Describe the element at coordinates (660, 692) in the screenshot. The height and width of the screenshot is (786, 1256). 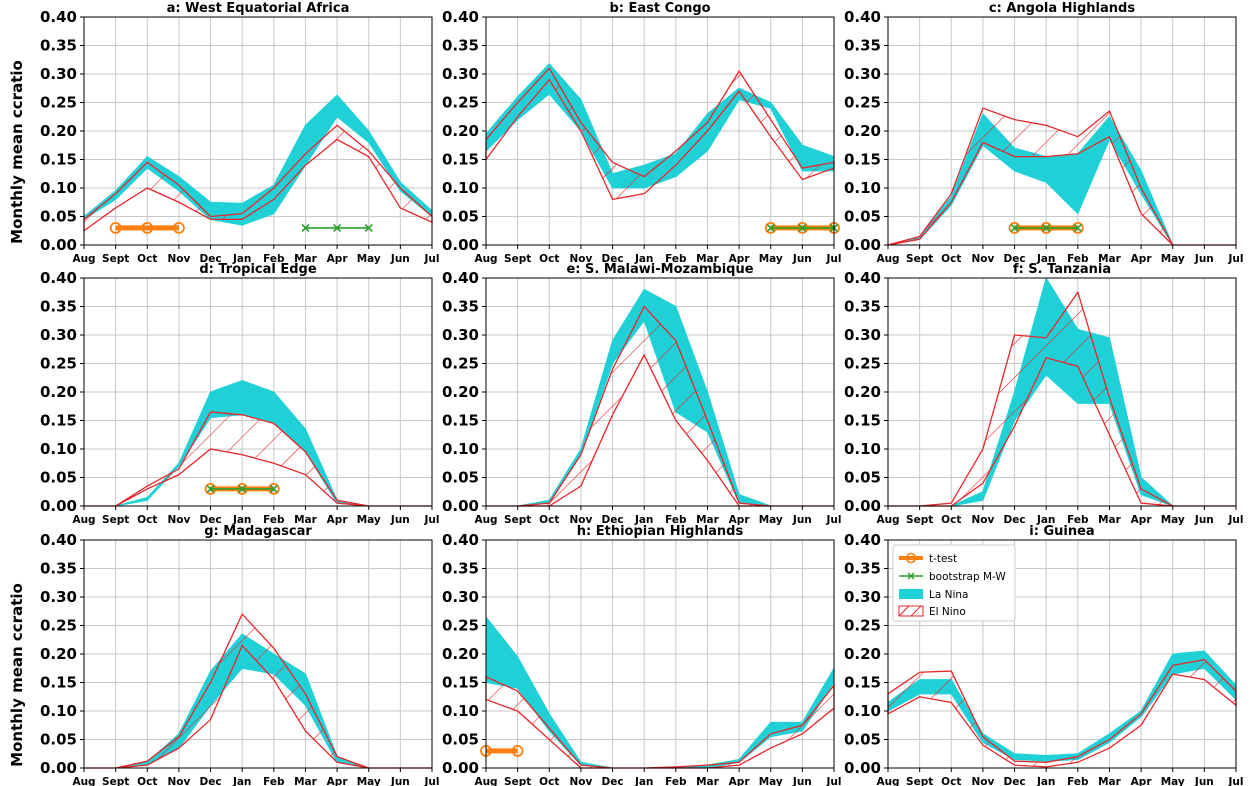
I see `la-nina-band` at that location.